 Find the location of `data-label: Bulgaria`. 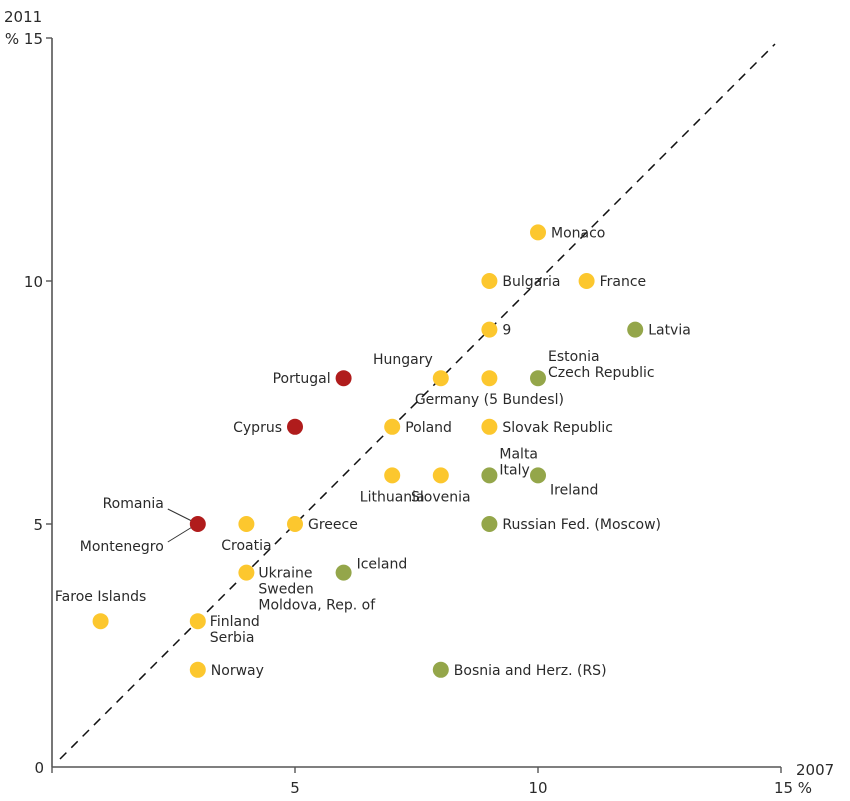

data-label: Bulgaria is located at coordinates (531, 282).